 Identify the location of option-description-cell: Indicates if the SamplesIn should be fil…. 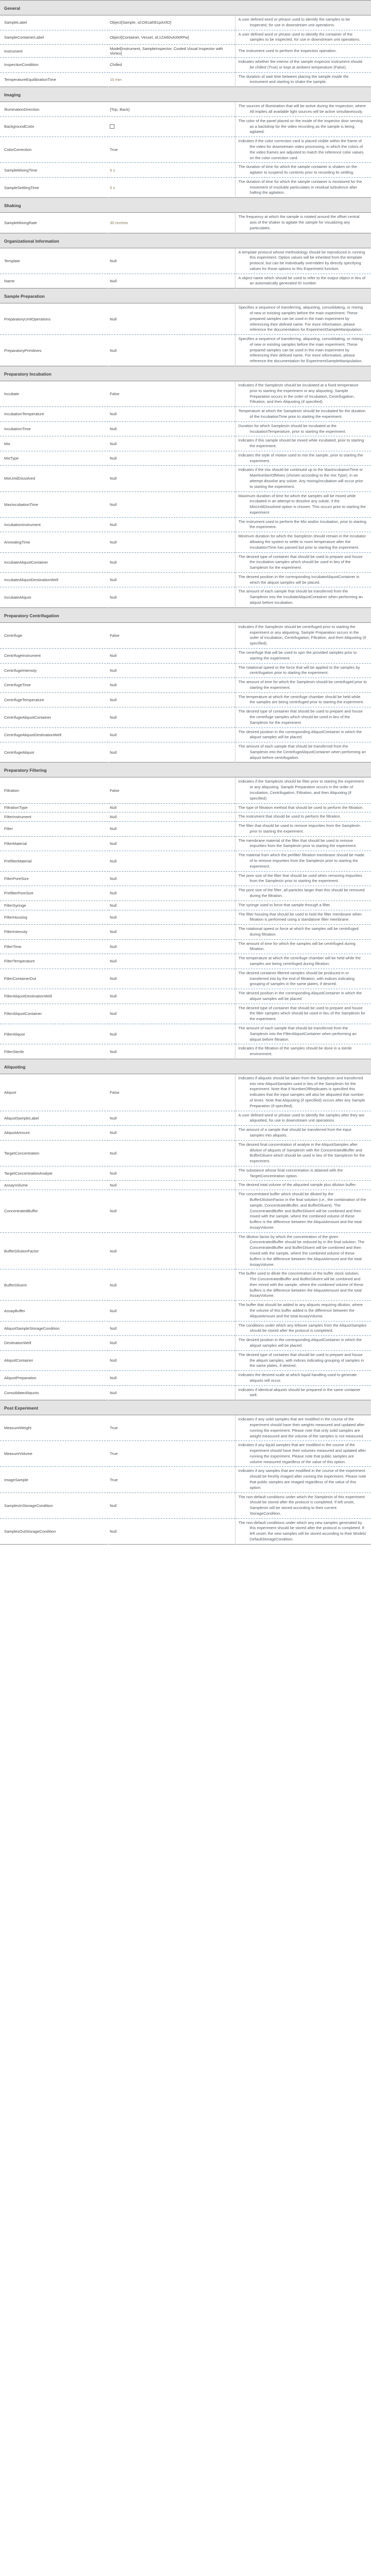
(302, 790).